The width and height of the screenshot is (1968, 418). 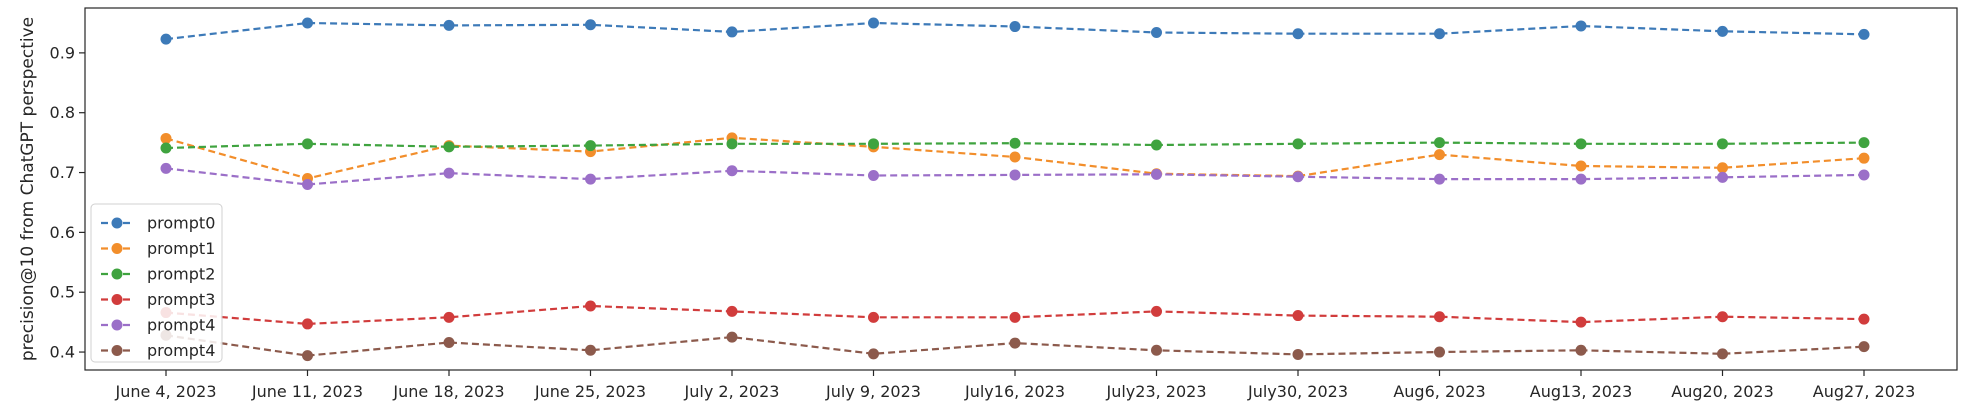 I want to click on x-tick-label: June 4, 2023, so click(x=166, y=391).